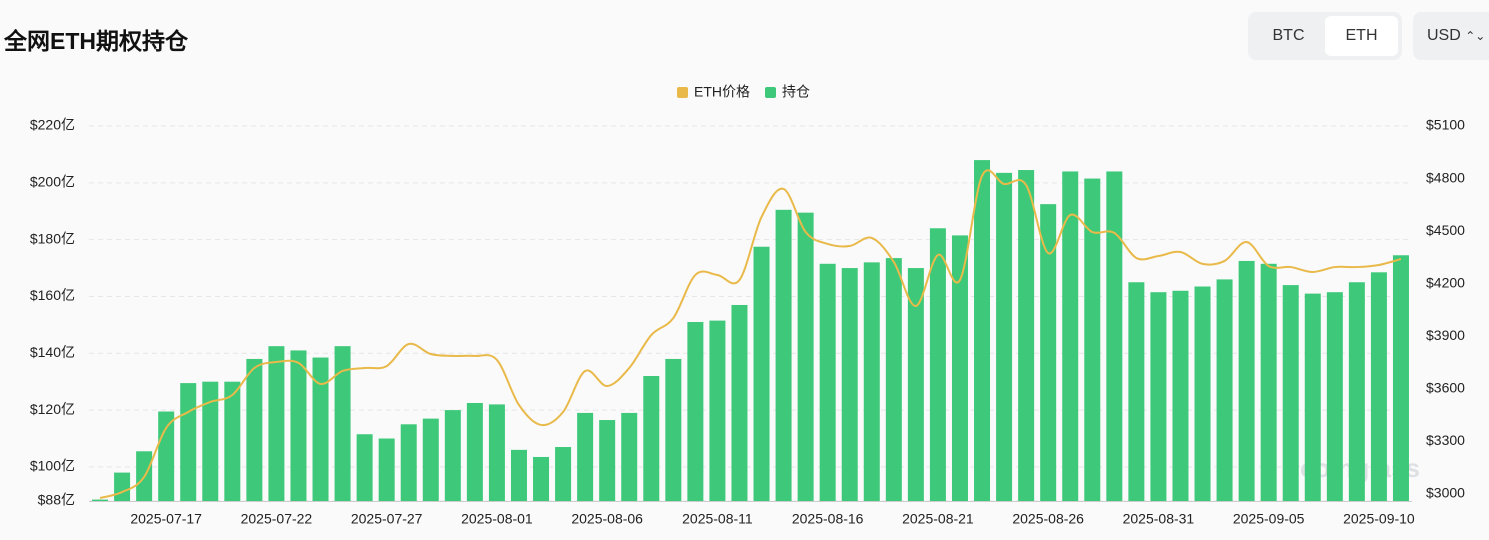 This screenshot has height=540, width=1489. What do you see at coordinates (1379, 519) in the screenshot?
I see `x-tick-label: 2025-09-10` at bounding box center [1379, 519].